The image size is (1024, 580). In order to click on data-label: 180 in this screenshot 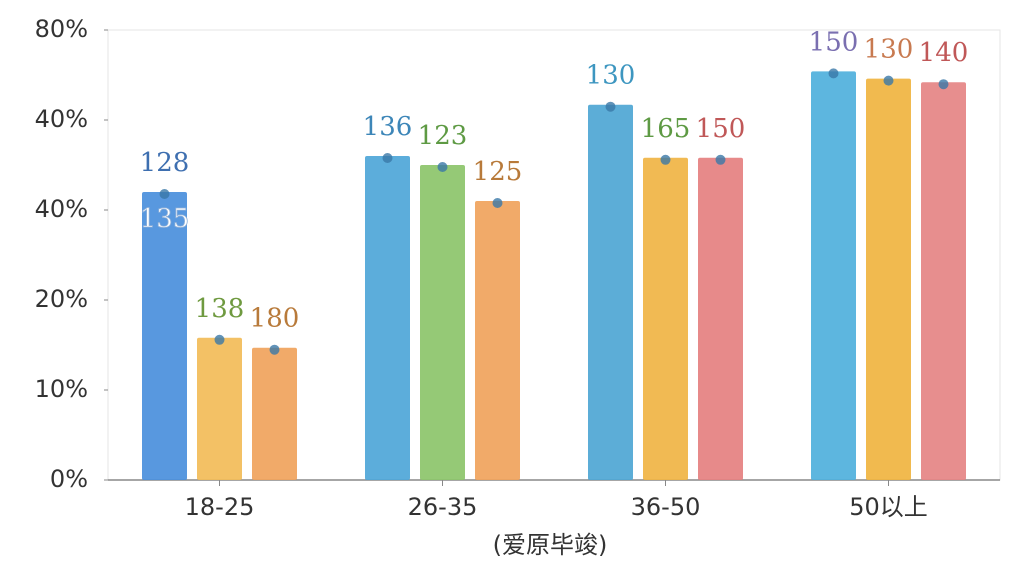, I will do `click(275, 319)`.